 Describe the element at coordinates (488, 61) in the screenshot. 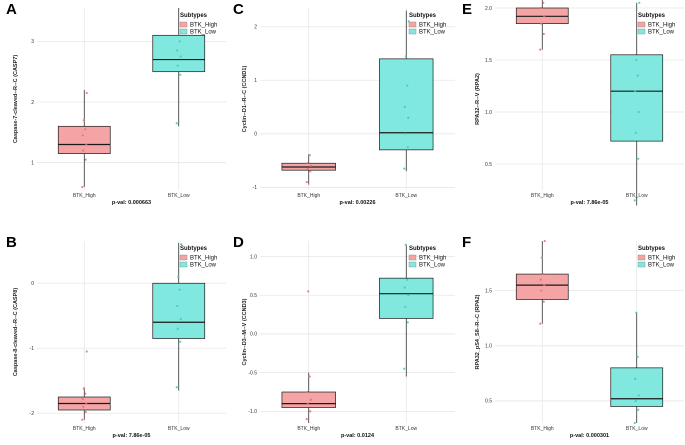

I see `panel-e-y-tick-label: 1.5` at that location.